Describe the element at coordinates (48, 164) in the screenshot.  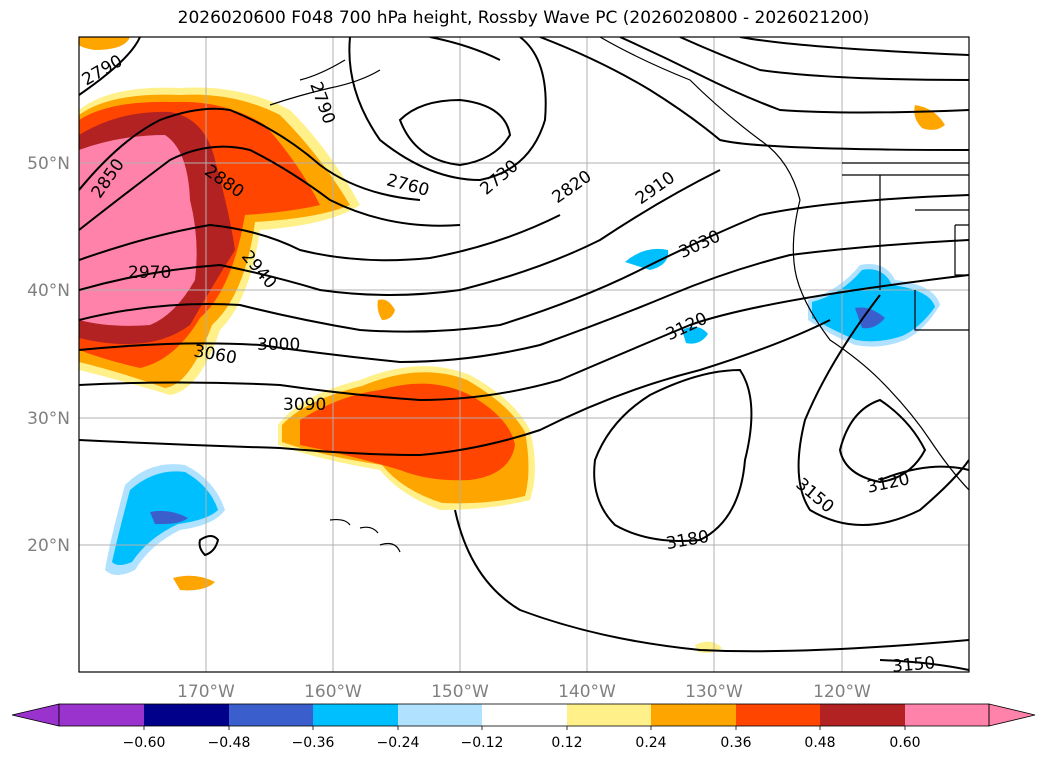
I see `lat-label-50n: 50°N` at that location.